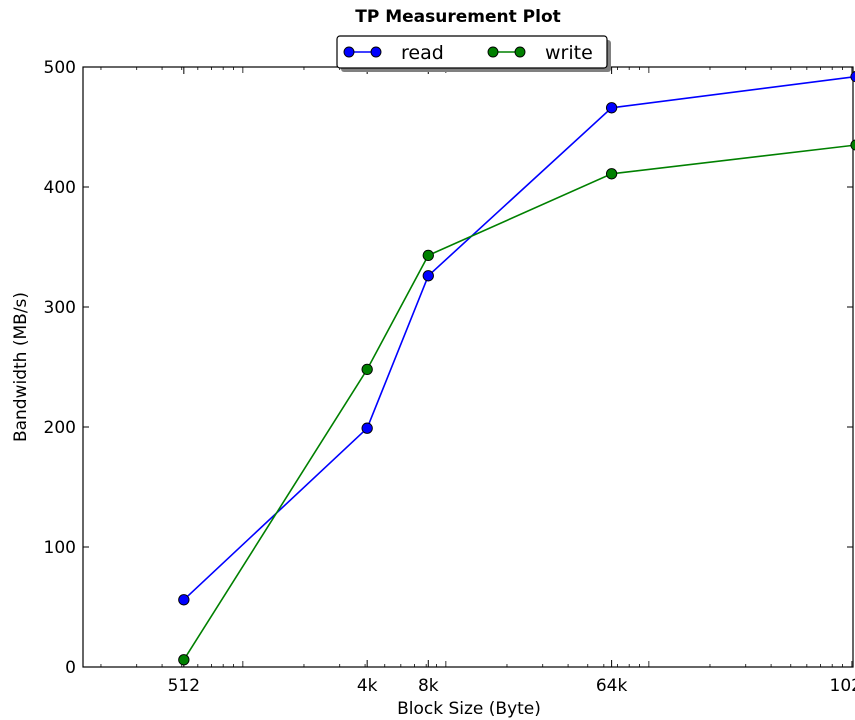 The image size is (855, 720). Describe the element at coordinates (60, 548) in the screenshot. I see `y-tick-label: 100` at that location.